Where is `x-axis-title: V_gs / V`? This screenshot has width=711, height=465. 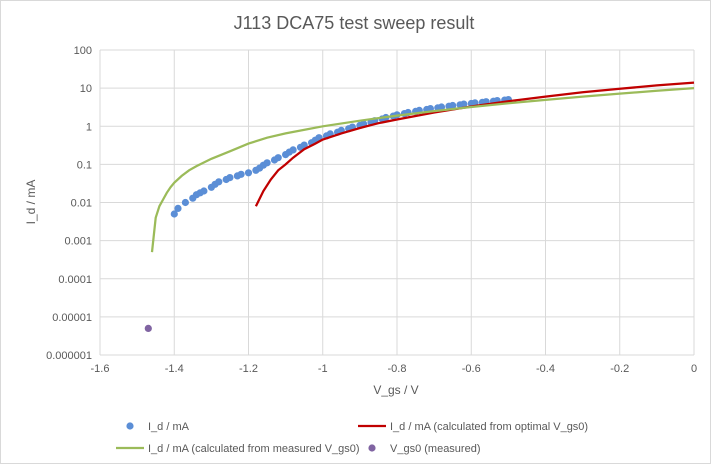
x-axis-title: V_gs / V is located at coordinates (395, 390).